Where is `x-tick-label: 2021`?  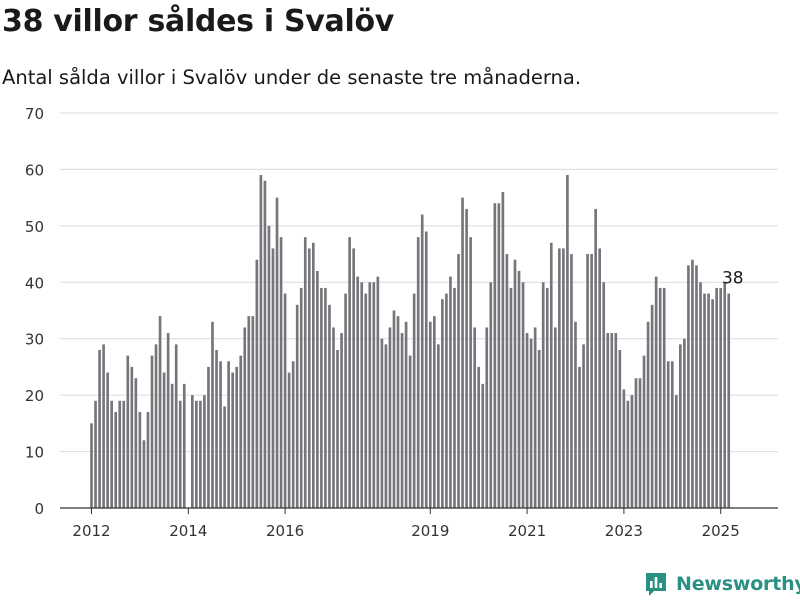
x-tick-label: 2021 is located at coordinates (527, 531).